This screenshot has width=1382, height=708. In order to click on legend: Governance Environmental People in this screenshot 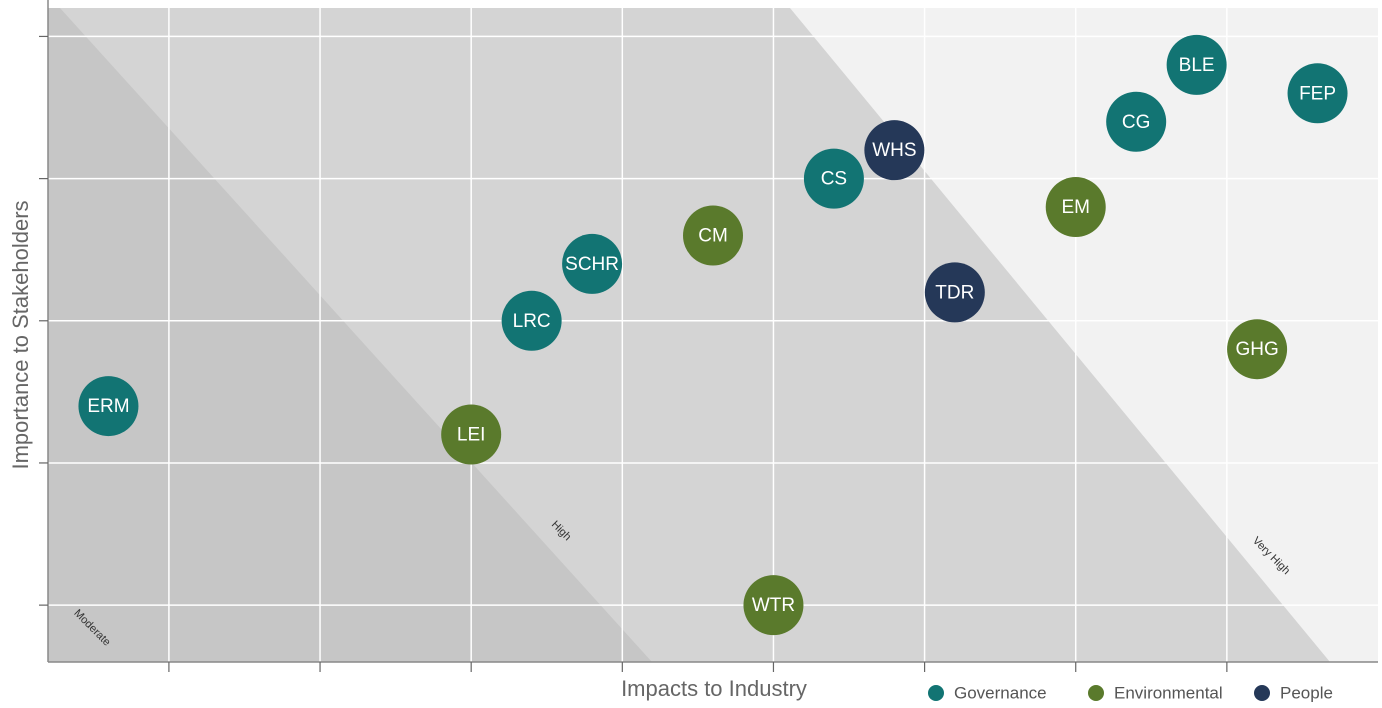, I will do `click(1130, 692)`.